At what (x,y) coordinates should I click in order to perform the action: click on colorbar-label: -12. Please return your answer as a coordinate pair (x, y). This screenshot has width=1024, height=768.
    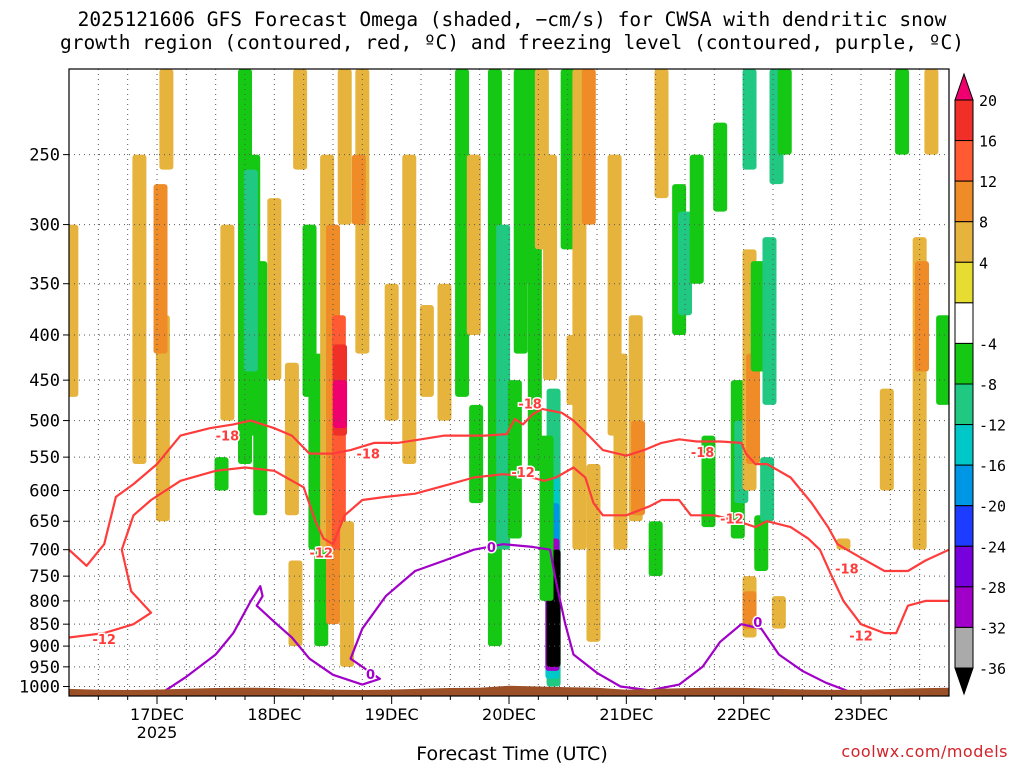
    Looking at the image, I should click on (992, 426).